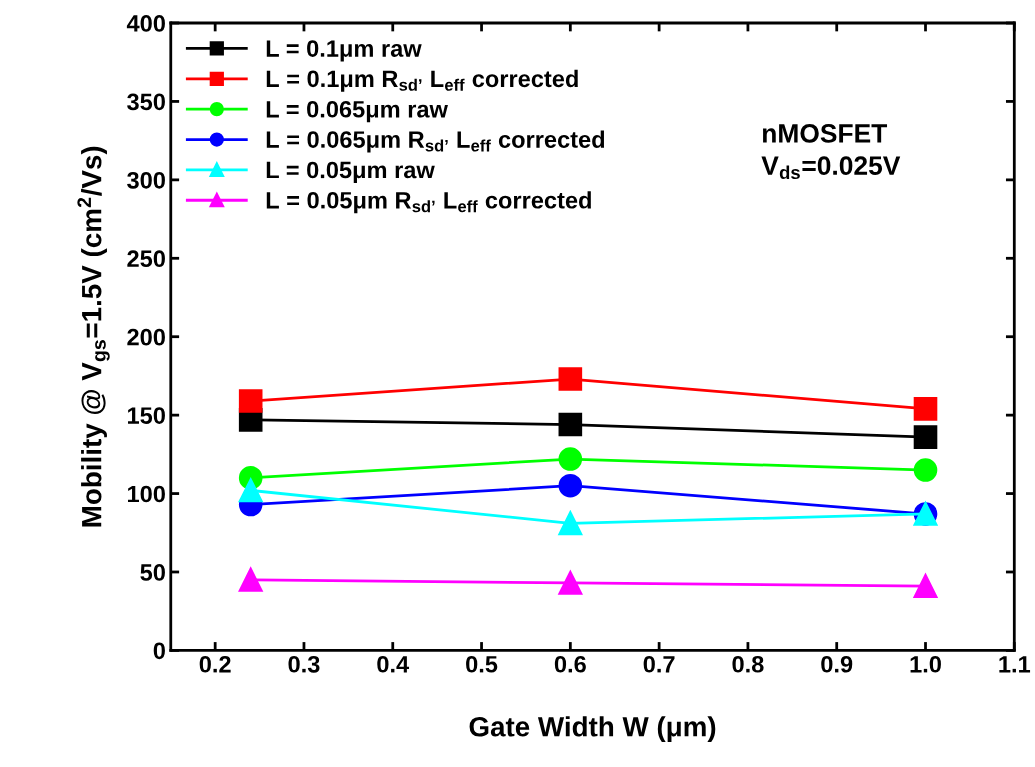  What do you see at coordinates (344, 51) in the screenshot?
I see `legend-label: L = 0.1μm raw` at bounding box center [344, 51].